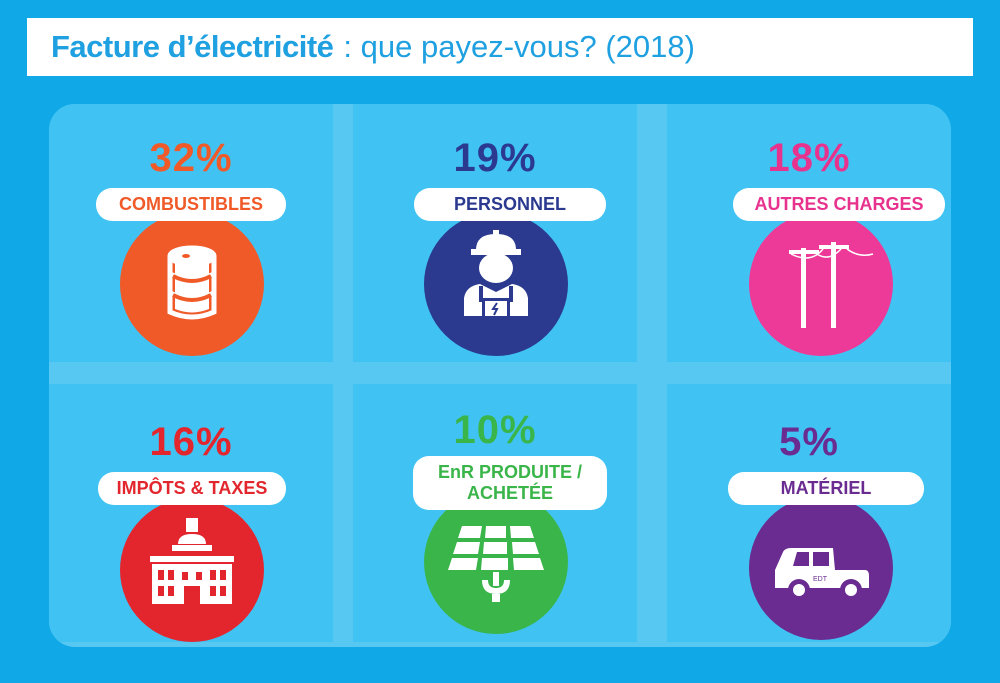 The height and width of the screenshot is (683, 1000). What do you see at coordinates (821, 284) in the screenshot?
I see `power-pole-icon` at bounding box center [821, 284].